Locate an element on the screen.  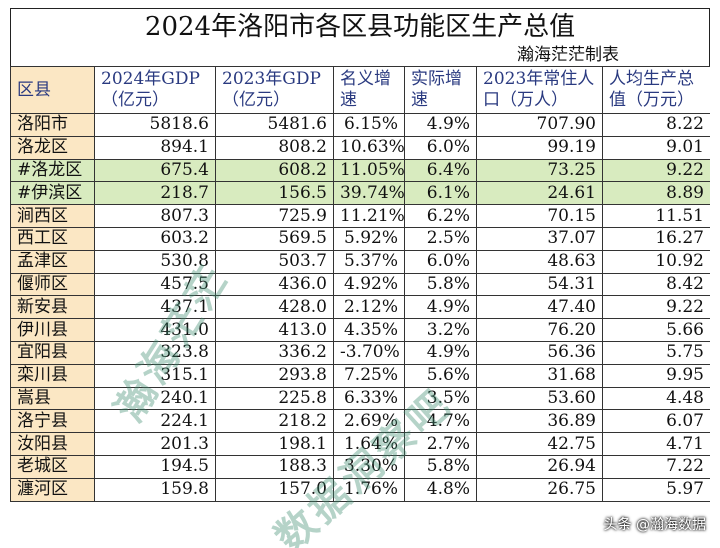
district-cell: 洛宁县 is located at coordinates (52, 421).